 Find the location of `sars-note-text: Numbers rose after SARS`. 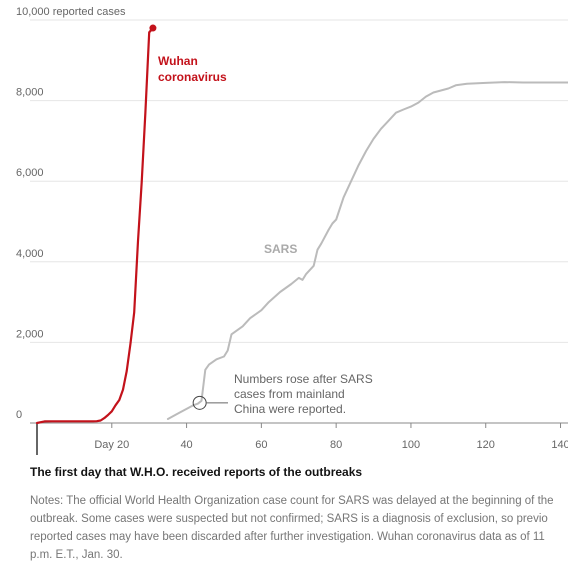

sars-note-text: Numbers rose after SARS is located at coordinates (303, 379).